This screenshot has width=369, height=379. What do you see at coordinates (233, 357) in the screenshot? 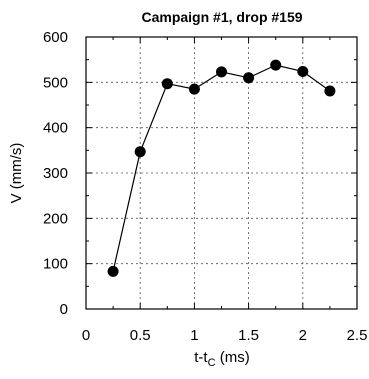
I see `x-axis-label-unit: (ms)` at bounding box center [233, 357].